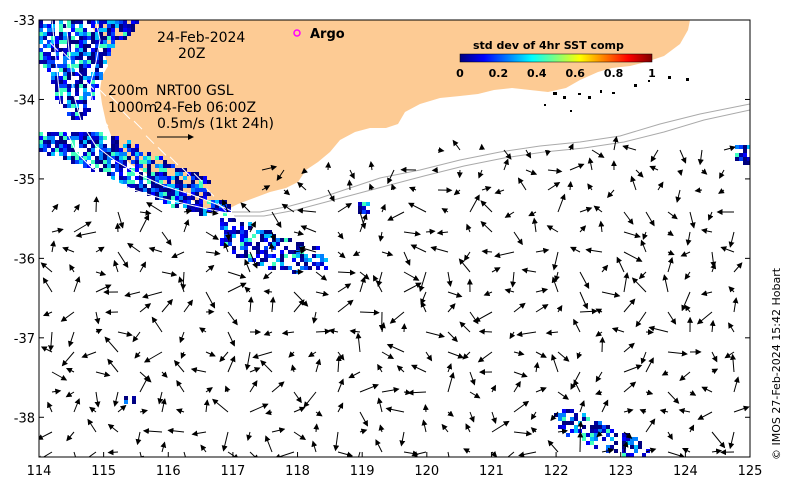 The height and width of the screenshot is (492, 791). What do you see at coordinates (195, 91) in the screenshot?
I see `product-label: NRT00 GSL` at bounding box center [195, 91].